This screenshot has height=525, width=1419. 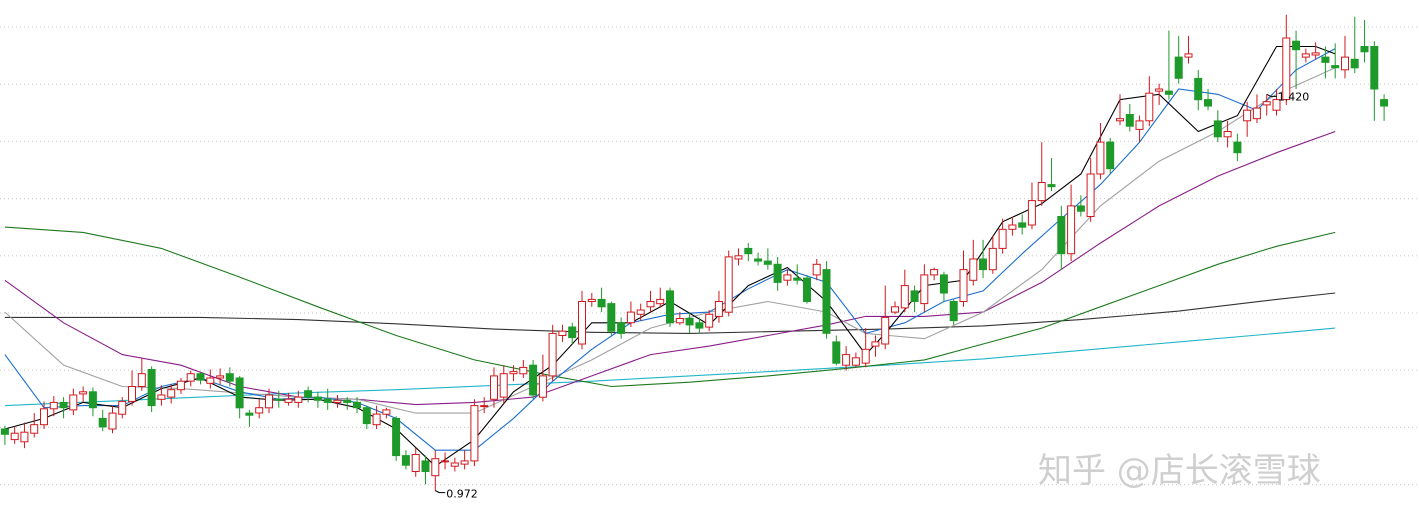 What do you see at coordinates (462, 494) in the screenshot?
I see `low-price-label: 0.972` at bounding box center [462, 494].